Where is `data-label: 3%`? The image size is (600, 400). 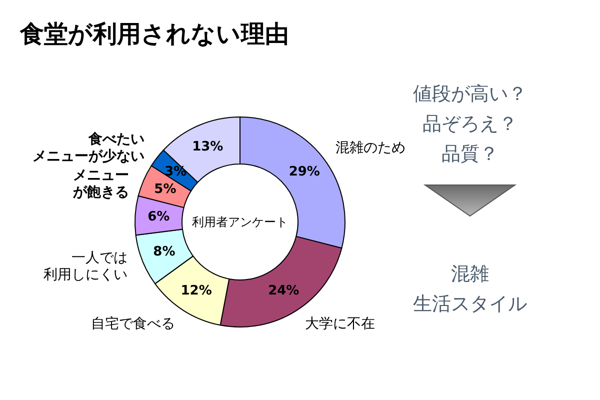
data-label: 3% is located at coordinates (175, 172).